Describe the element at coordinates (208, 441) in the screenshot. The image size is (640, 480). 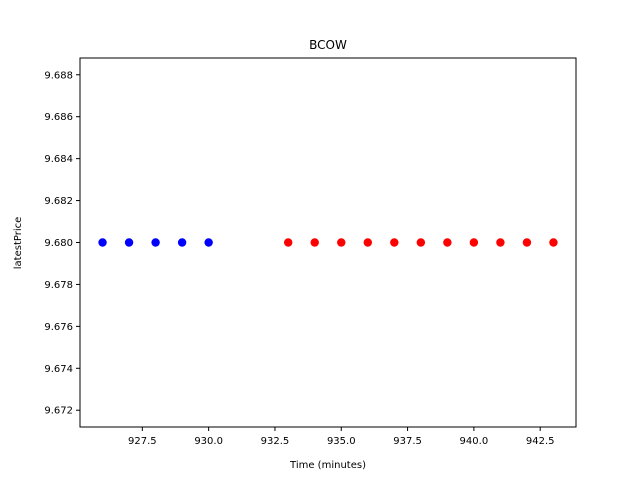
I see `x-tick-label: 930.0` at that location.